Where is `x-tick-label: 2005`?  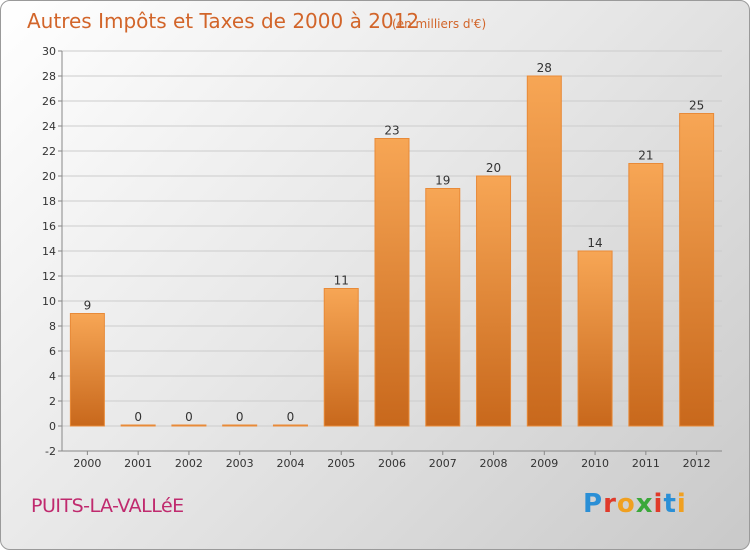
x-tick-label: 2005 is located at coordinates (341, 463).